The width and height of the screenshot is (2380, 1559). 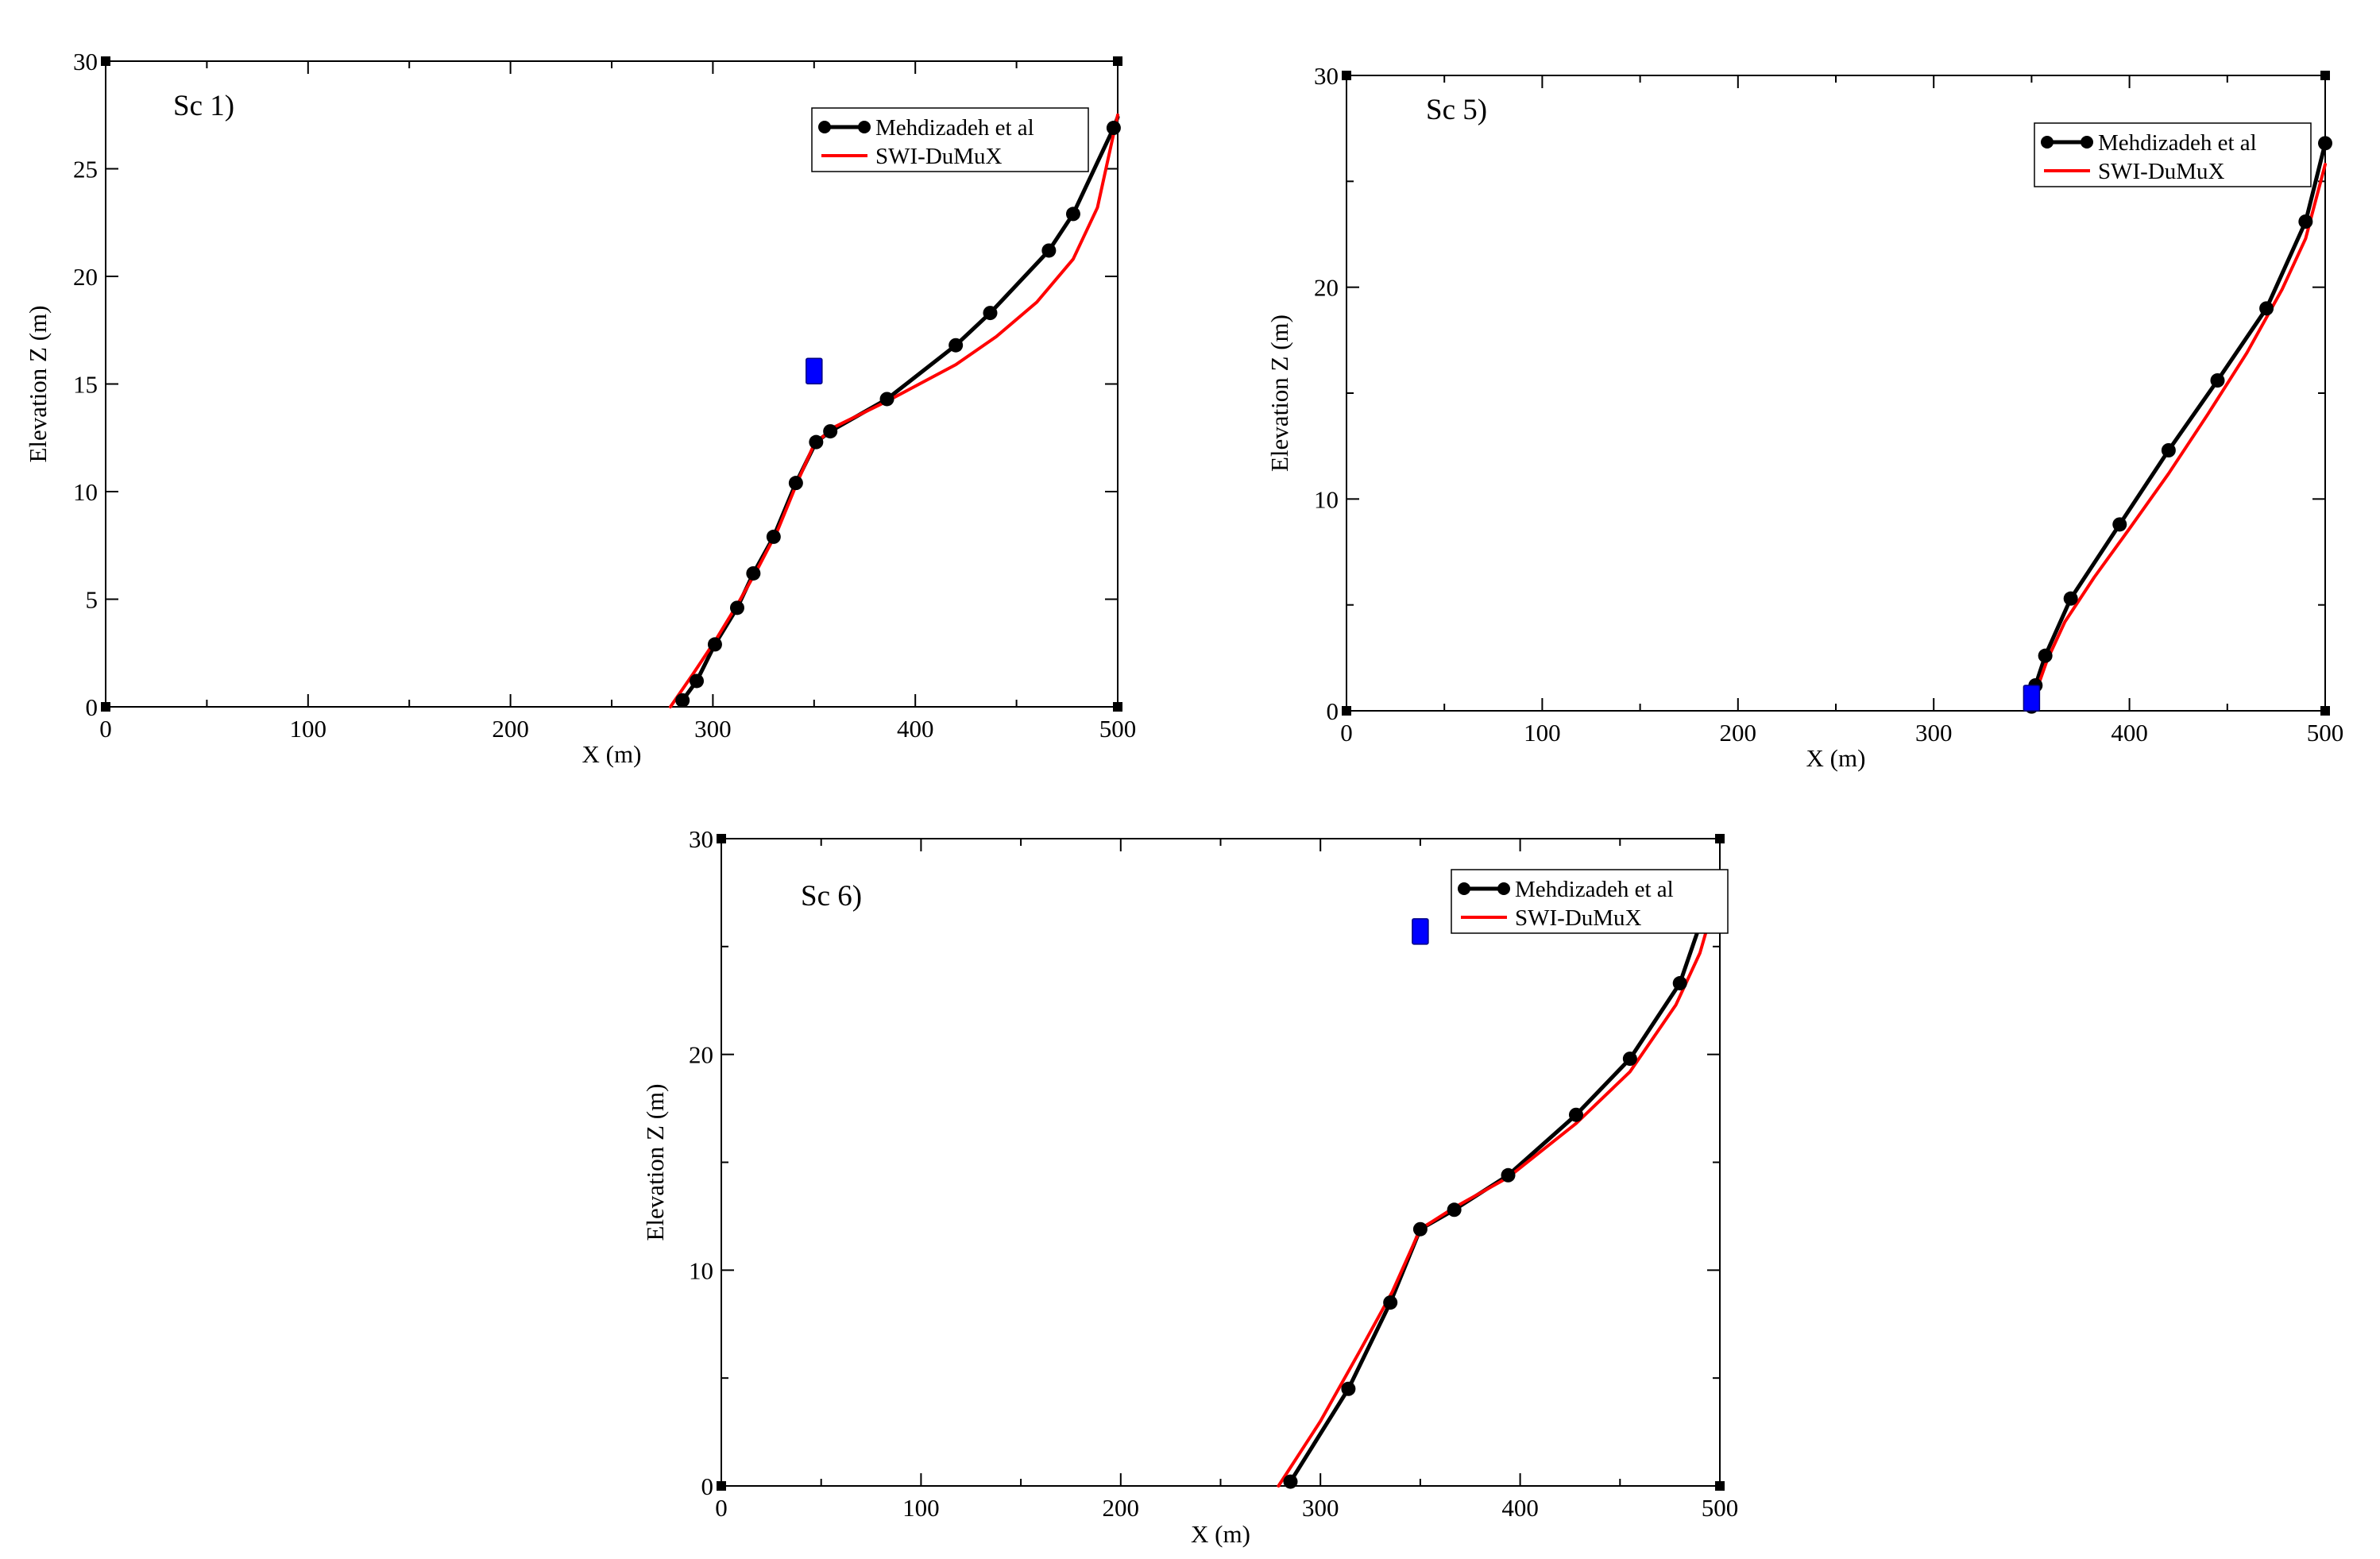 What do you see at coordinates (510, 729) in the screenshot?
I see `x-tick-label: 200` at bounding box center [510, 729].